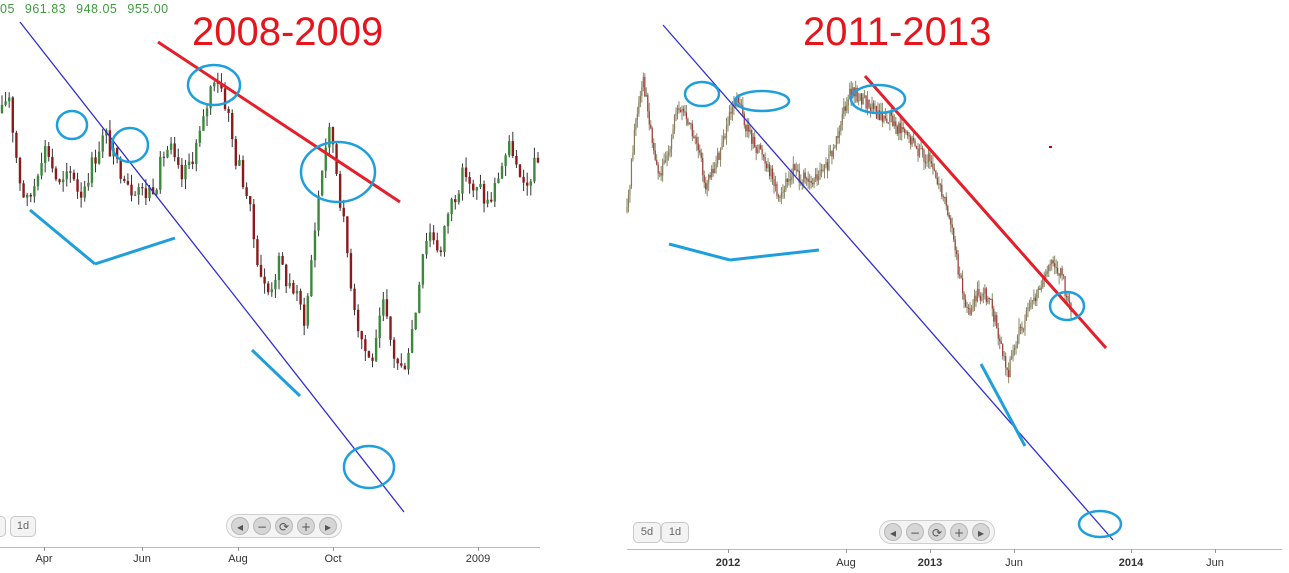  What do you see at coordinates (1215, 563) in the screenshot?
I see `x-tick-label: Jun` at bounding box center [1215, 563].